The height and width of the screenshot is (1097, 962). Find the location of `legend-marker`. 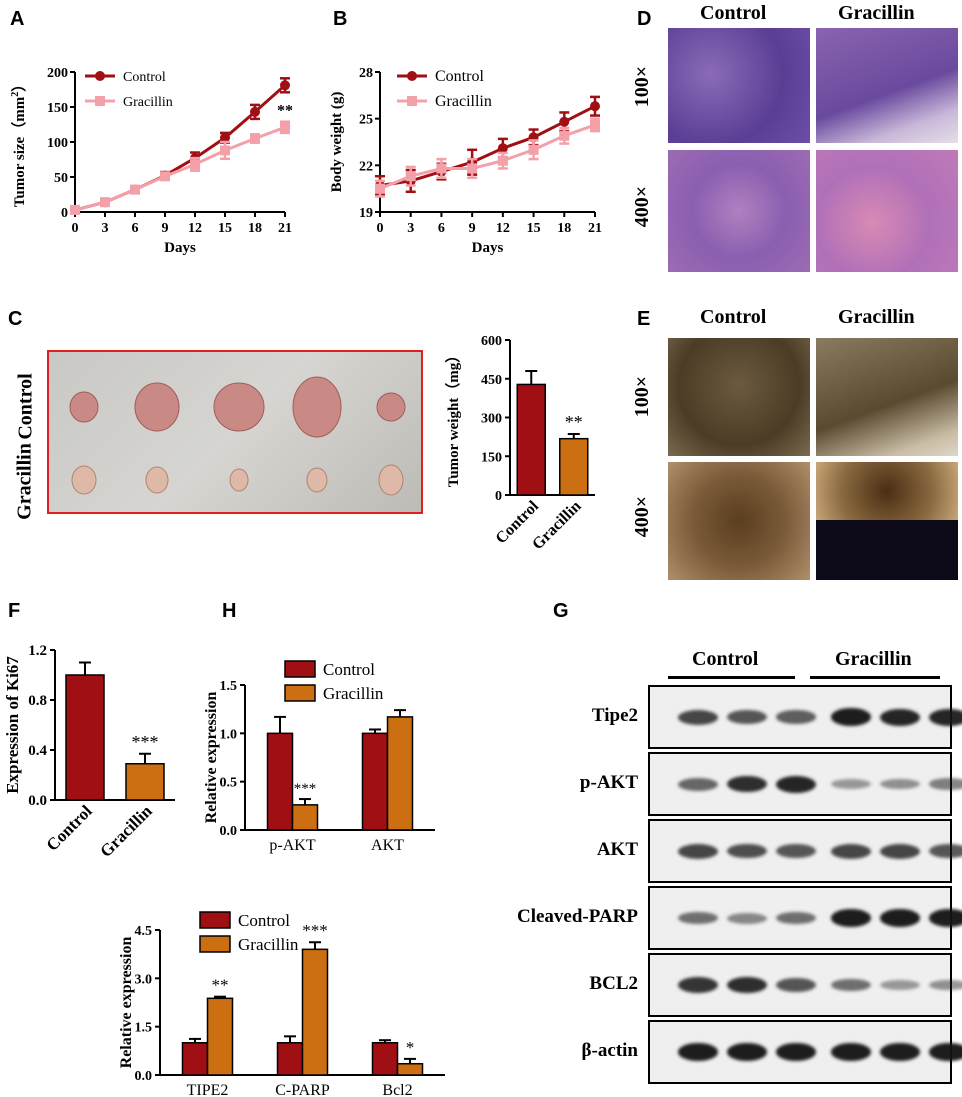

legend-marker is located at coordinates (412, 101).